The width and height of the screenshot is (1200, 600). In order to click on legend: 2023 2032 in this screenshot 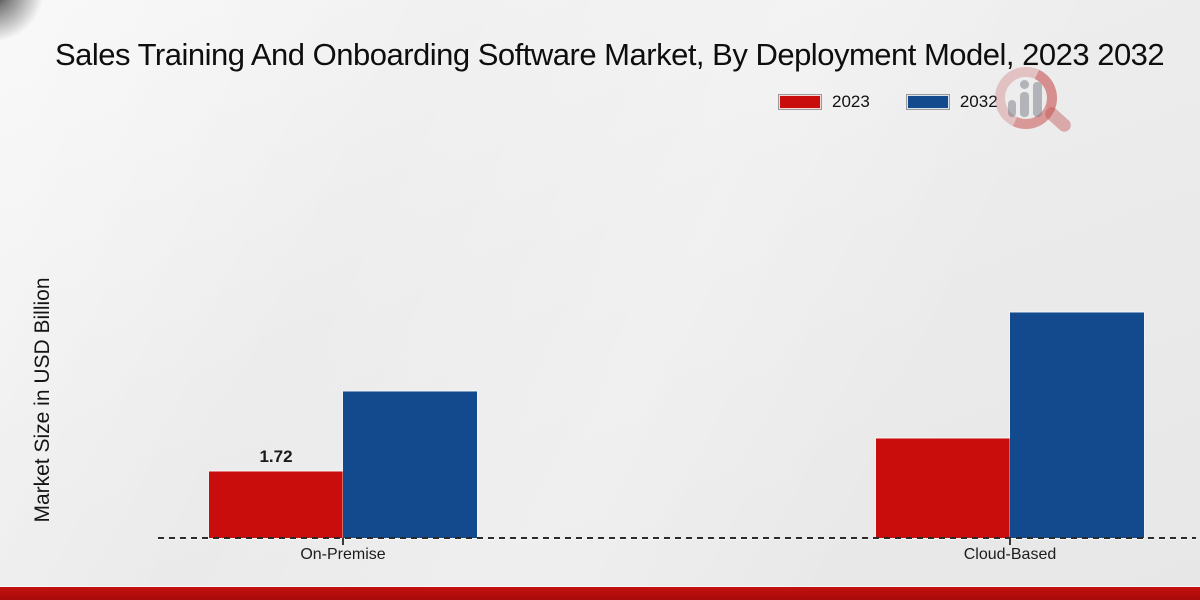, I will do `click(888, 102)`.